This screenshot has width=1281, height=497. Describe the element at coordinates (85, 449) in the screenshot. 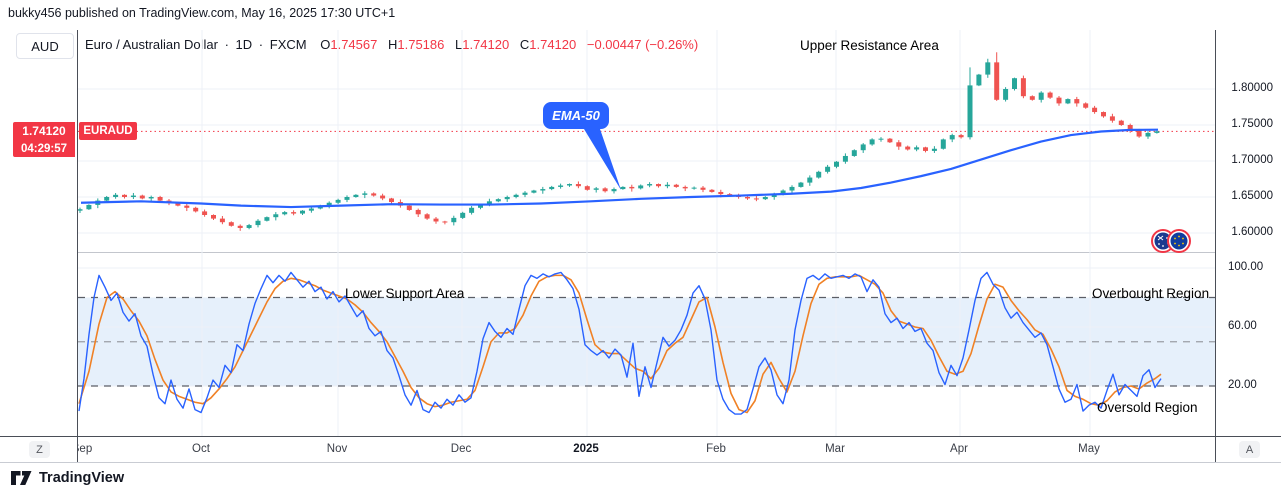

I see `time-tick-label: Sep` at that location.